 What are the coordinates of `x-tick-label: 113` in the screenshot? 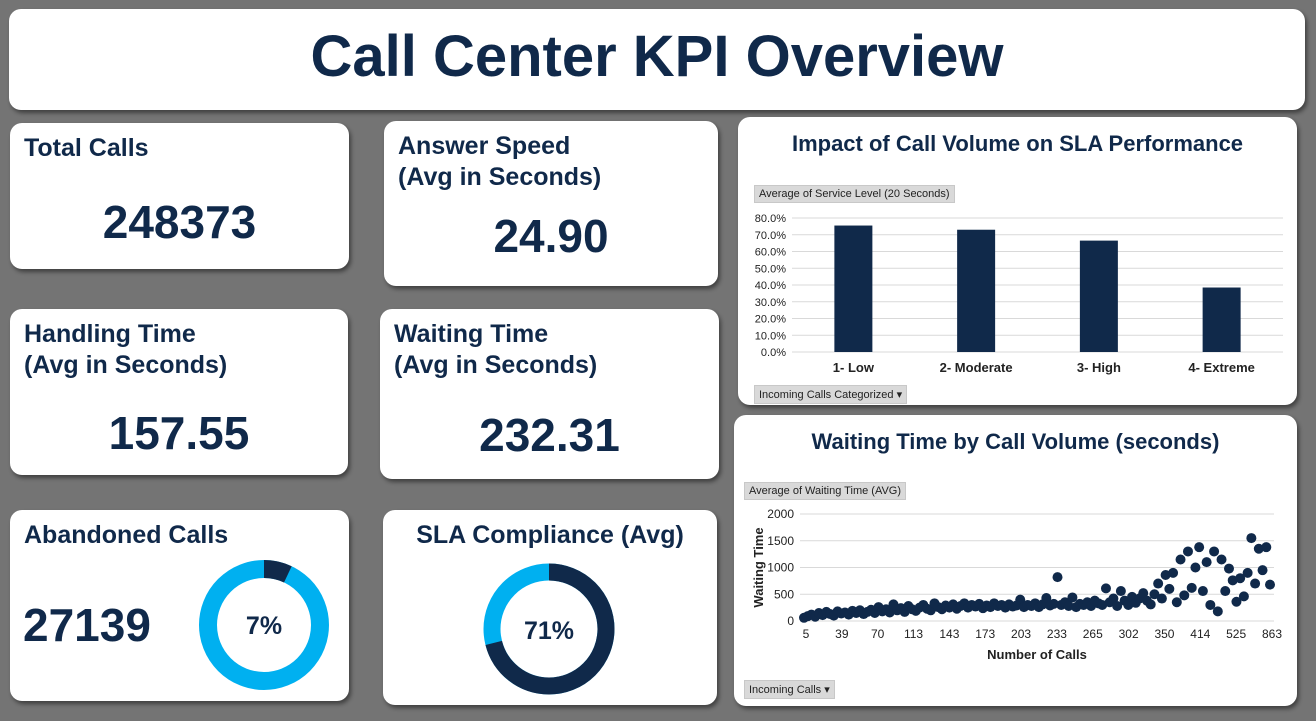 It's located at (913, 634).